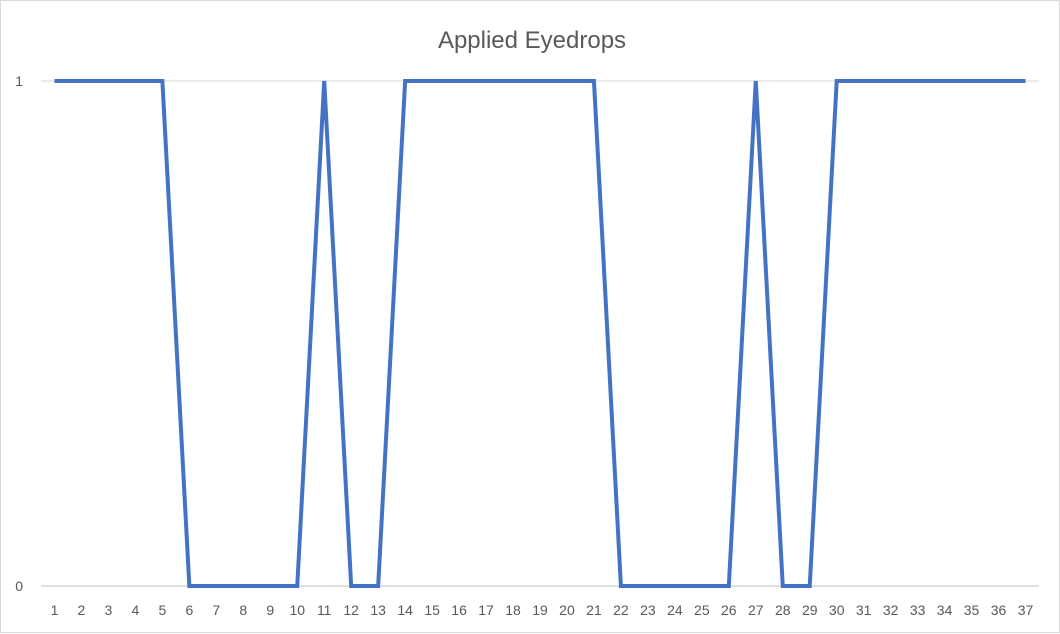 This screenshot has height=634, width=1060. I want to click on x-tick-label: 15, so click(432, 610).